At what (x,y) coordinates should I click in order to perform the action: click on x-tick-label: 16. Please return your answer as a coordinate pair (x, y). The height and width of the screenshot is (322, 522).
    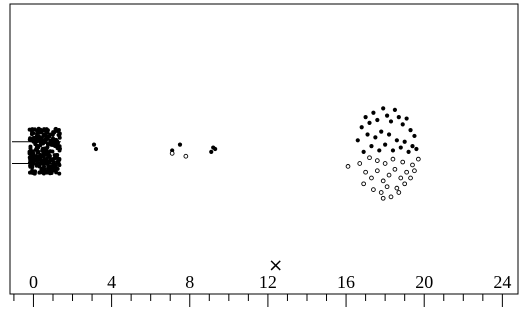
    Looking at the image, I should click on (346, 282).